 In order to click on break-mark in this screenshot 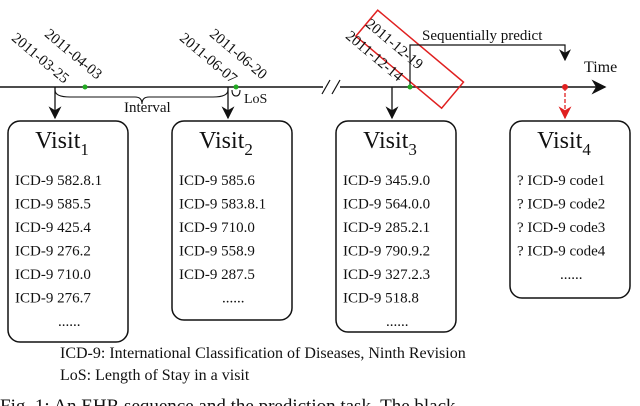, I will do `click(331, 87)`.